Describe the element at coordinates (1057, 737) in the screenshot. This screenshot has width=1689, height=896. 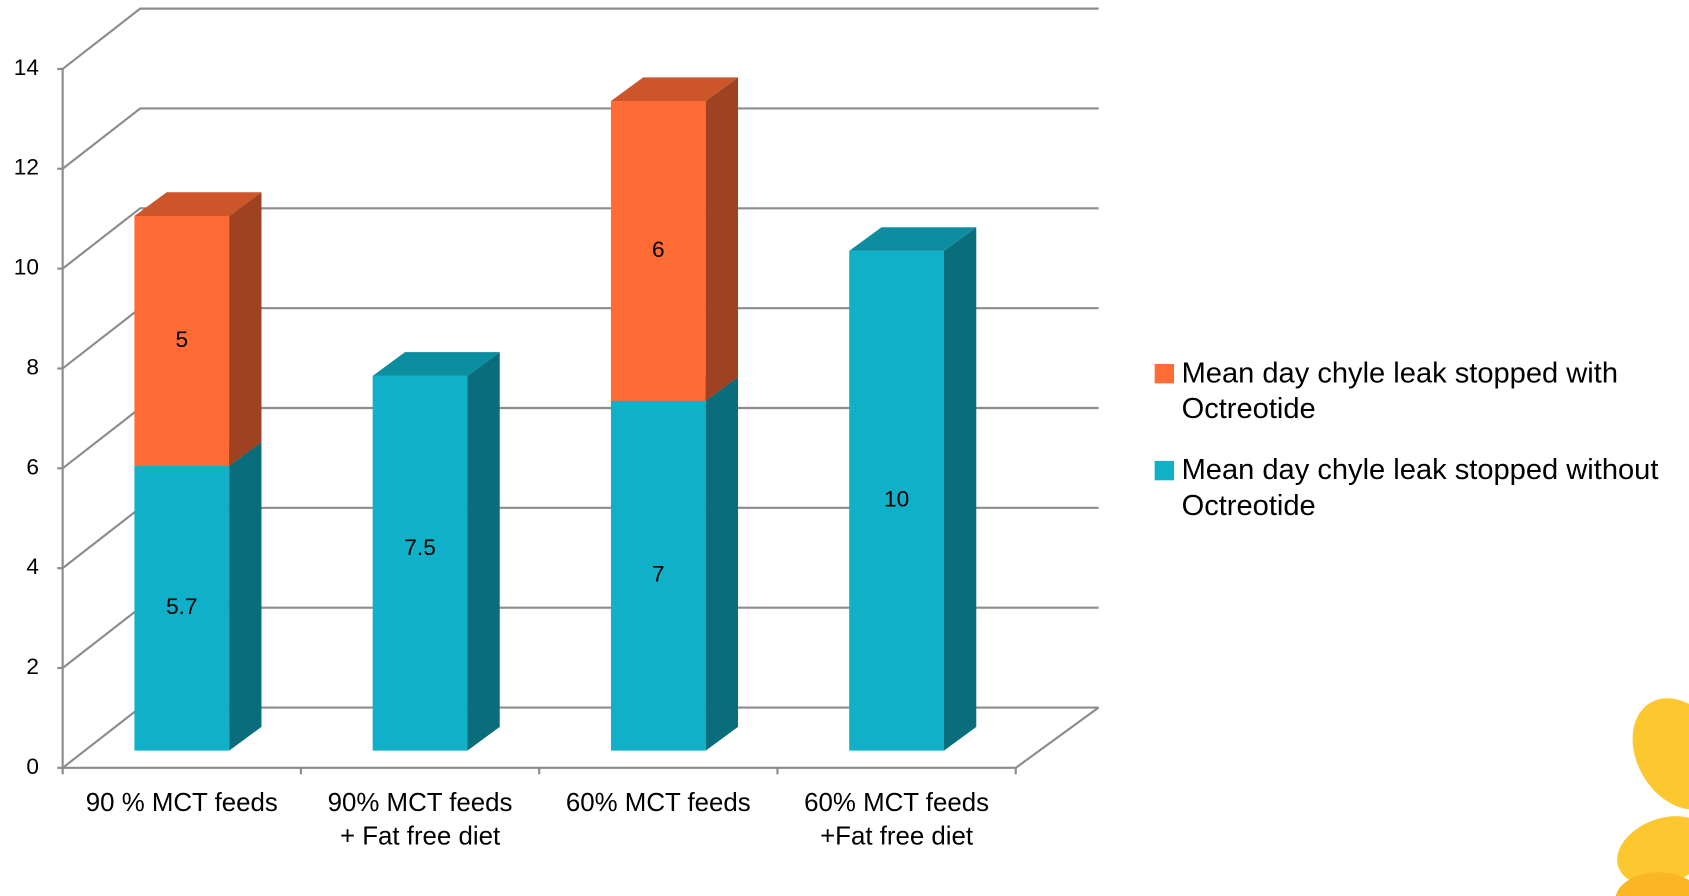
I see `floor-right` at that location.